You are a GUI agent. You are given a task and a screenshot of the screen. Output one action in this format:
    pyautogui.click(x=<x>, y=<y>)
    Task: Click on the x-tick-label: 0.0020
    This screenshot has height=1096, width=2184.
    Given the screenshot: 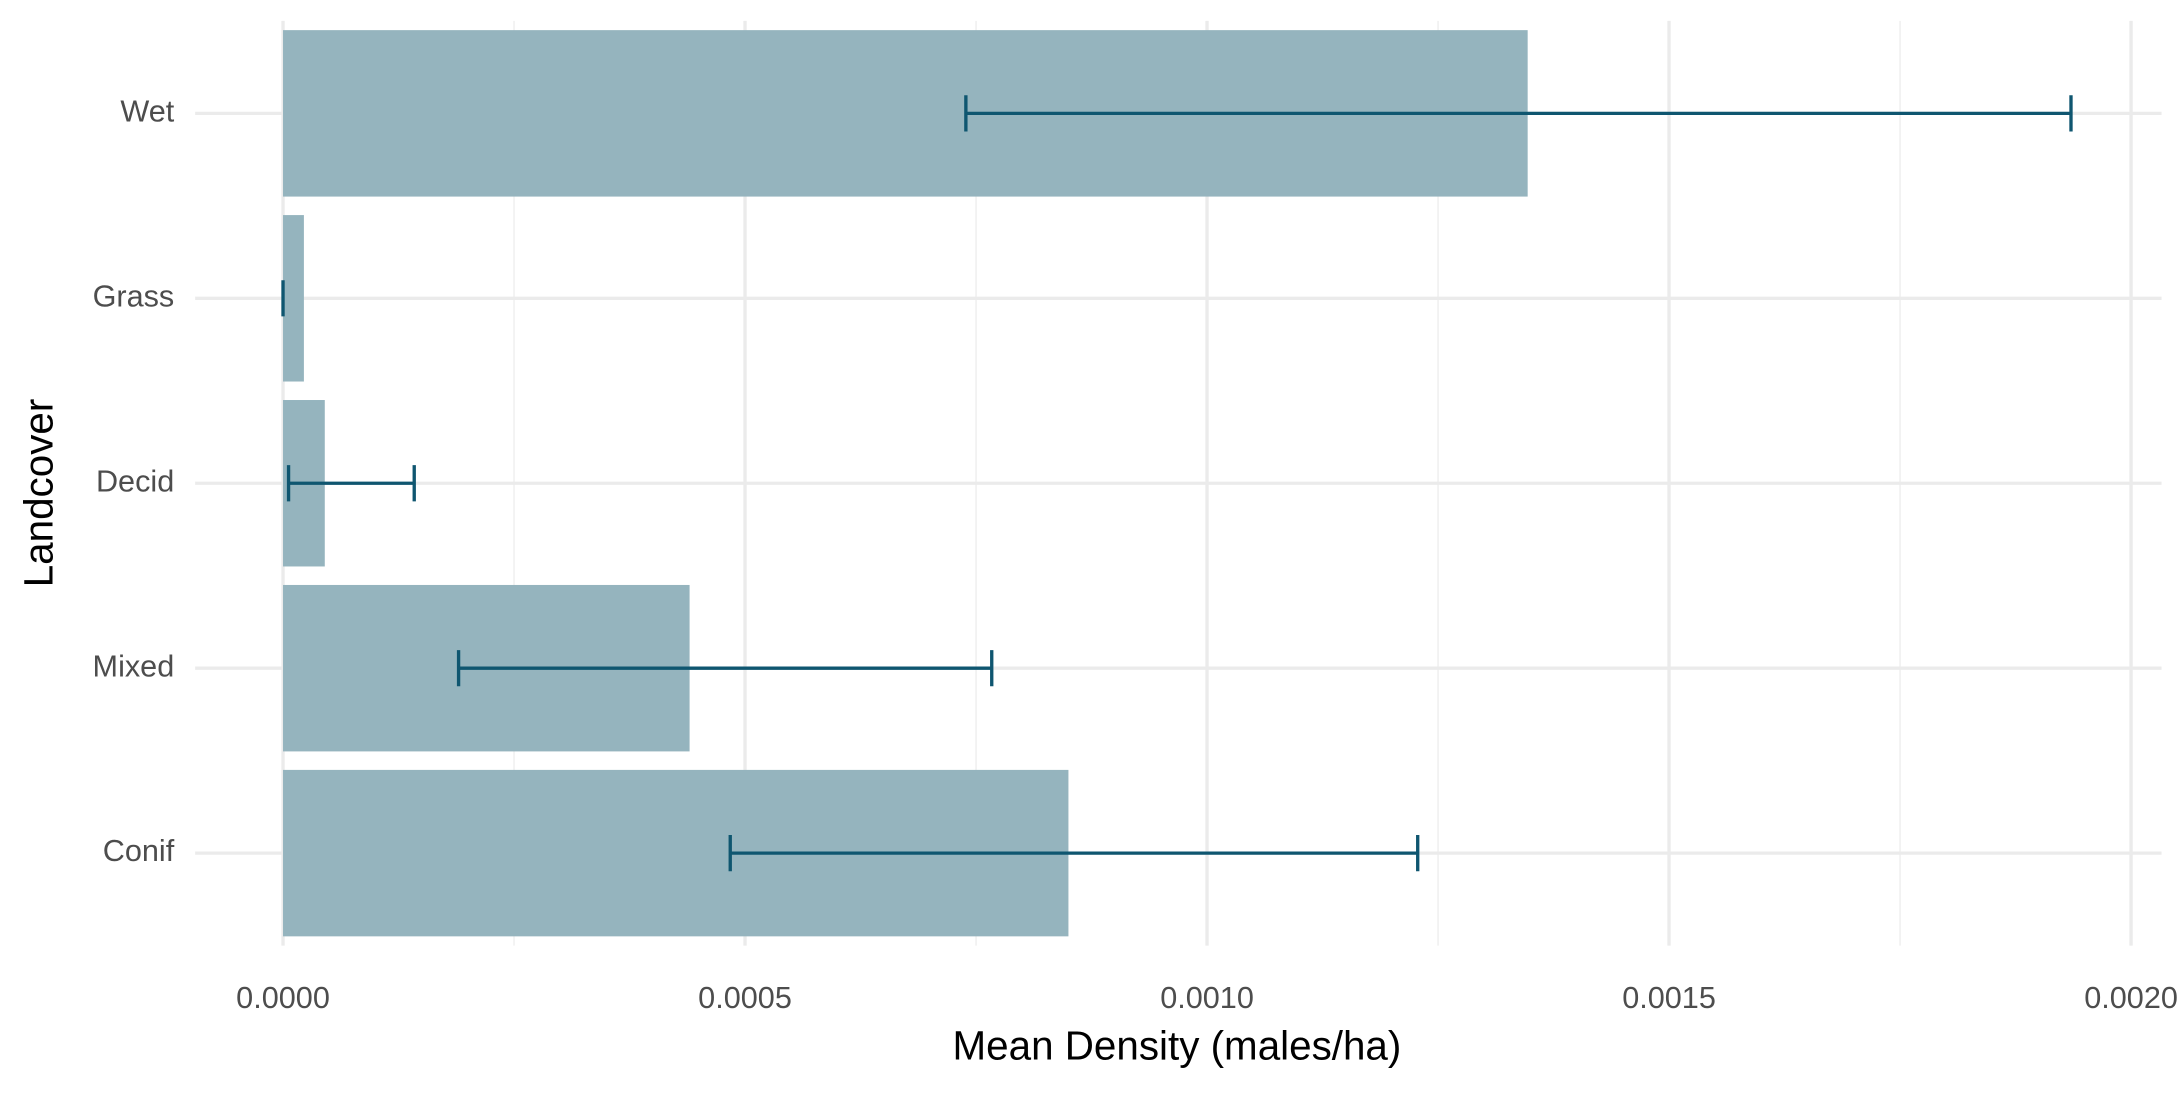 What is the action you would take?
    pyautogui.click(x=2131, y=998)
    